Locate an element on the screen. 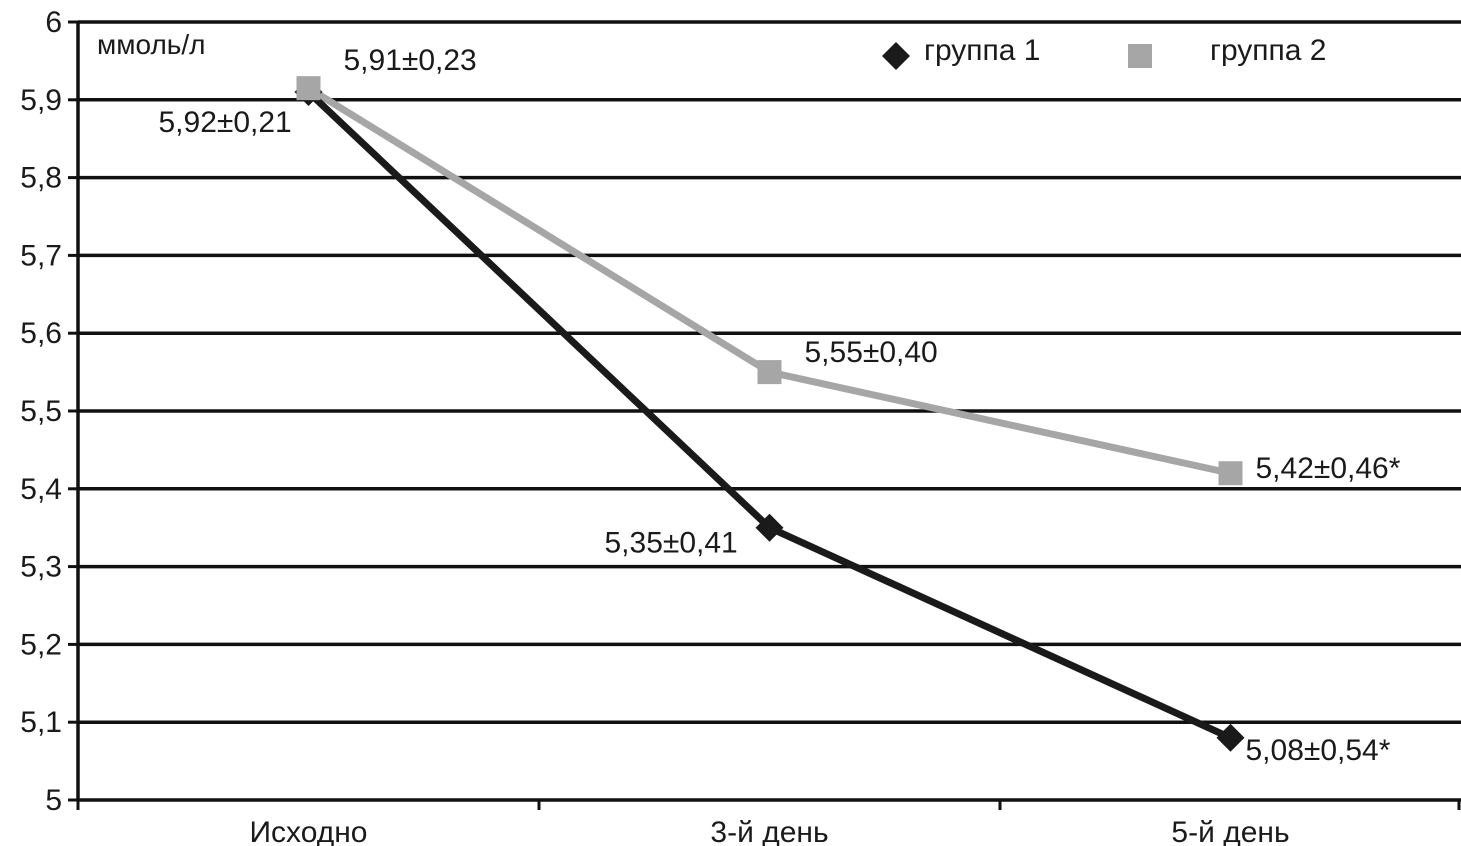  data-label: 5,91±0,23 is located at coordinates (410, 60).